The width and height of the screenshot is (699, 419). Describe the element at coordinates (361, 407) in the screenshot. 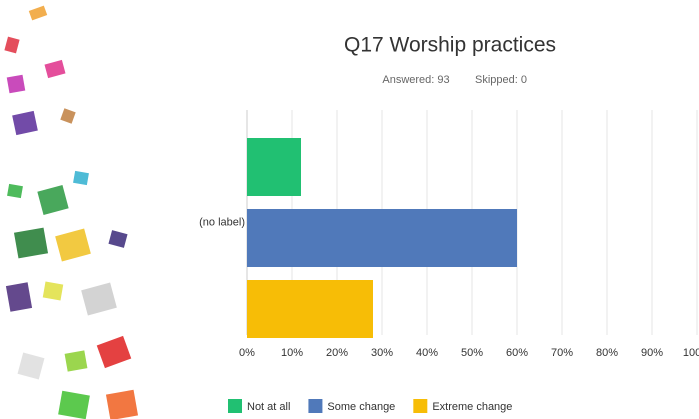

I see `legend-label: Some change` at that location.